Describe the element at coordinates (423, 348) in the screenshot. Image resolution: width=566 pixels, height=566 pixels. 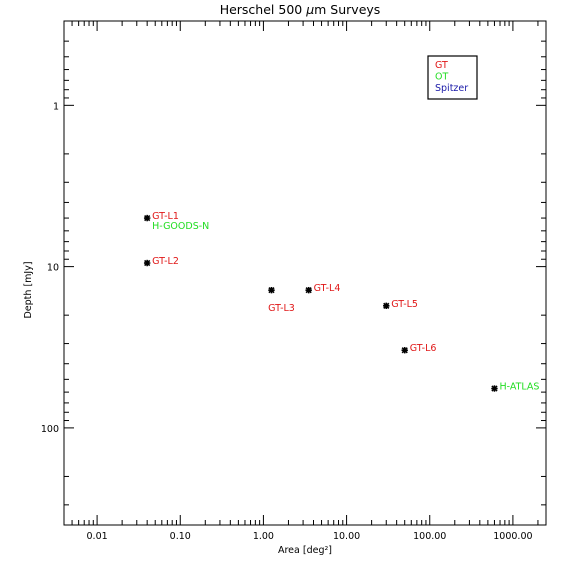
I see `data-point-label: GT-L6` at that location.